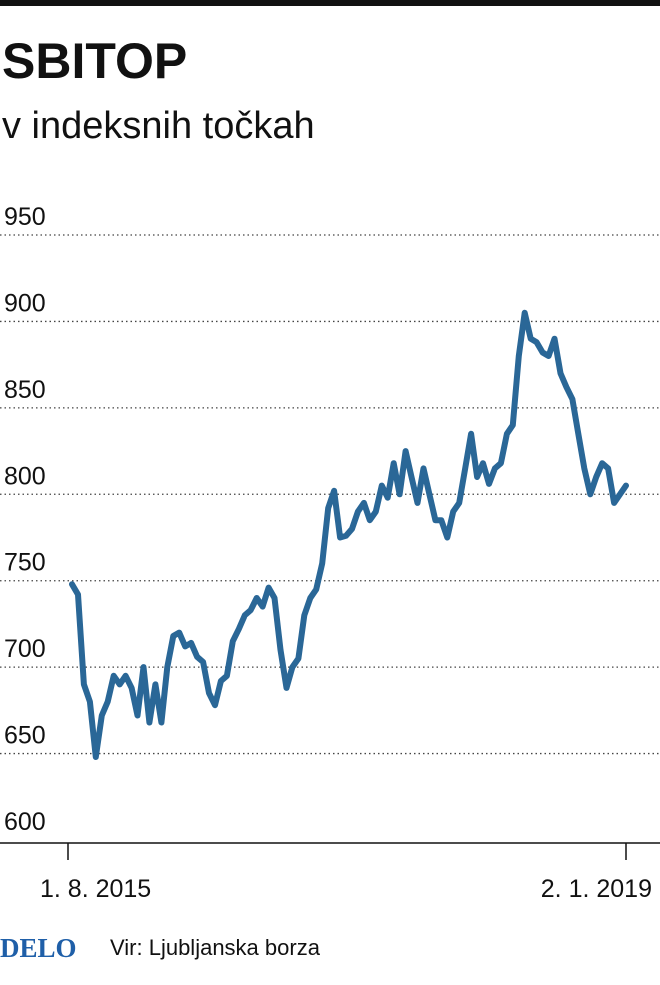  What do you see at coordinates (25, 217) in the screenshot?
I see `y-tick-label: 950` at bounding box center [25, 217].